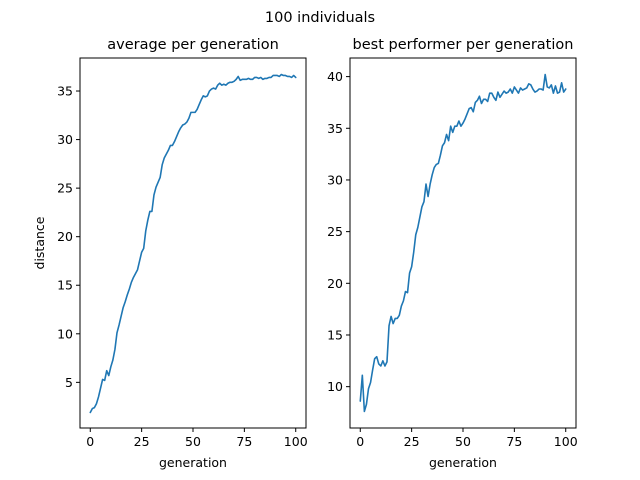 The image size is (640, 480). What do you see at coordinates (335, 76) in the screenshot?
I see `y-tick-label: 40` at bounding box center [335, 76].